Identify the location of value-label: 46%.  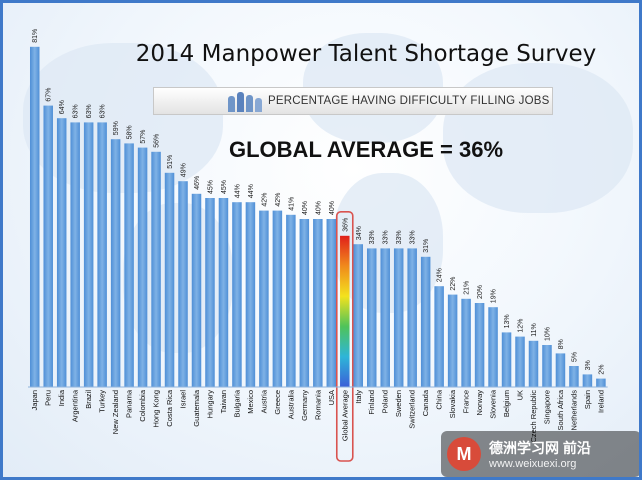
(197, 183).